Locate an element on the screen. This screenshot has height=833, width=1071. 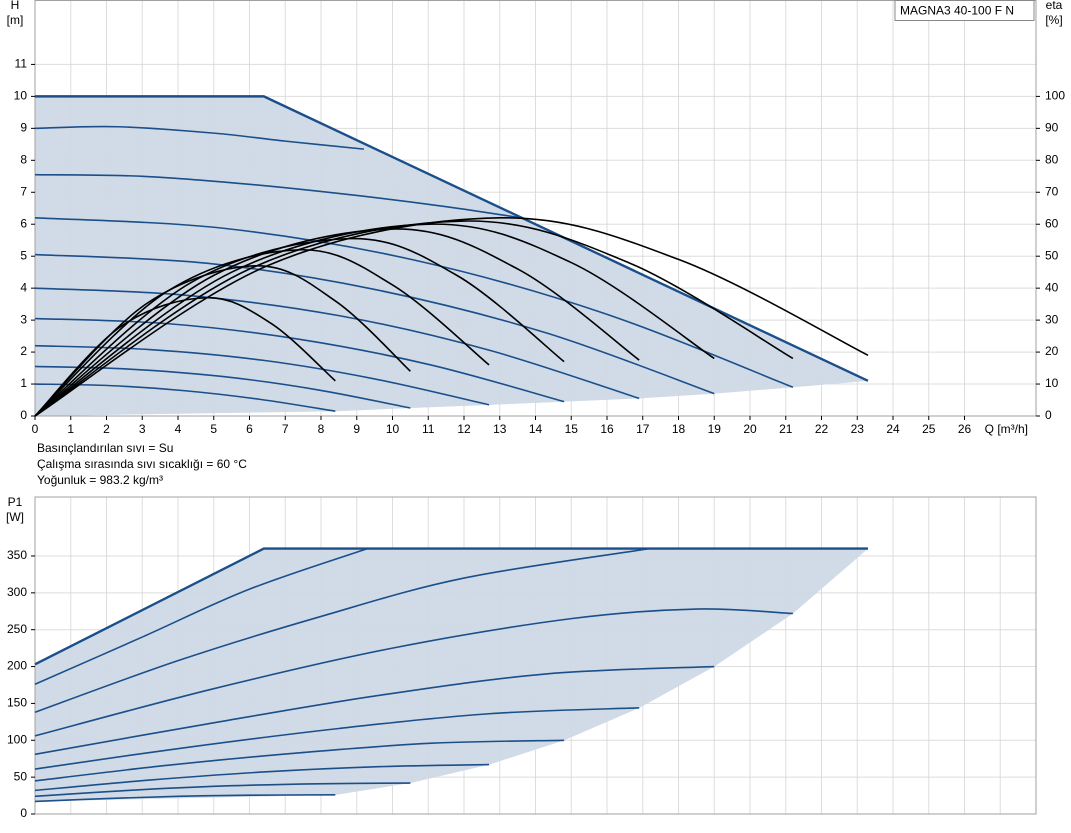
y2-label: eta is located at coordinates (1054, 6).